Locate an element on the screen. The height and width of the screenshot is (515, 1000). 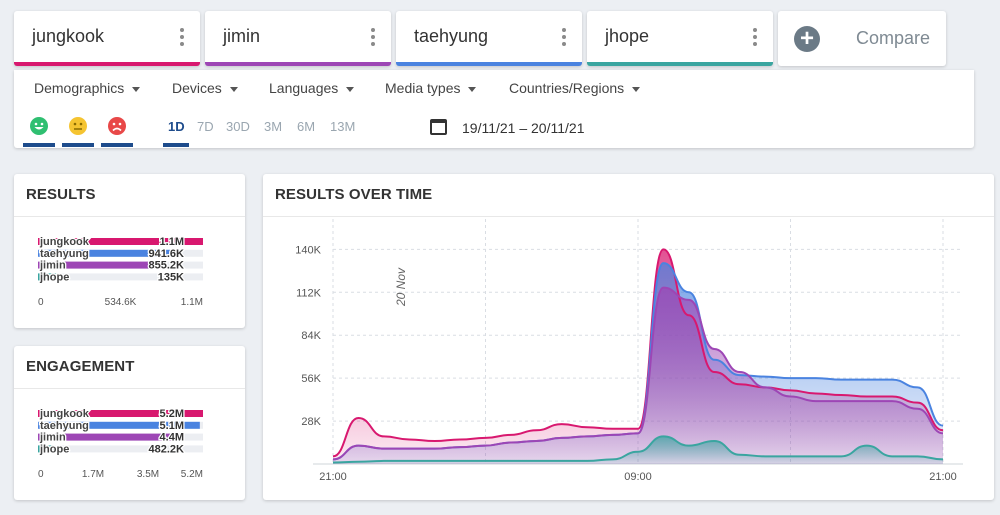
active-period-indicator is located at coordinates (176, 145).